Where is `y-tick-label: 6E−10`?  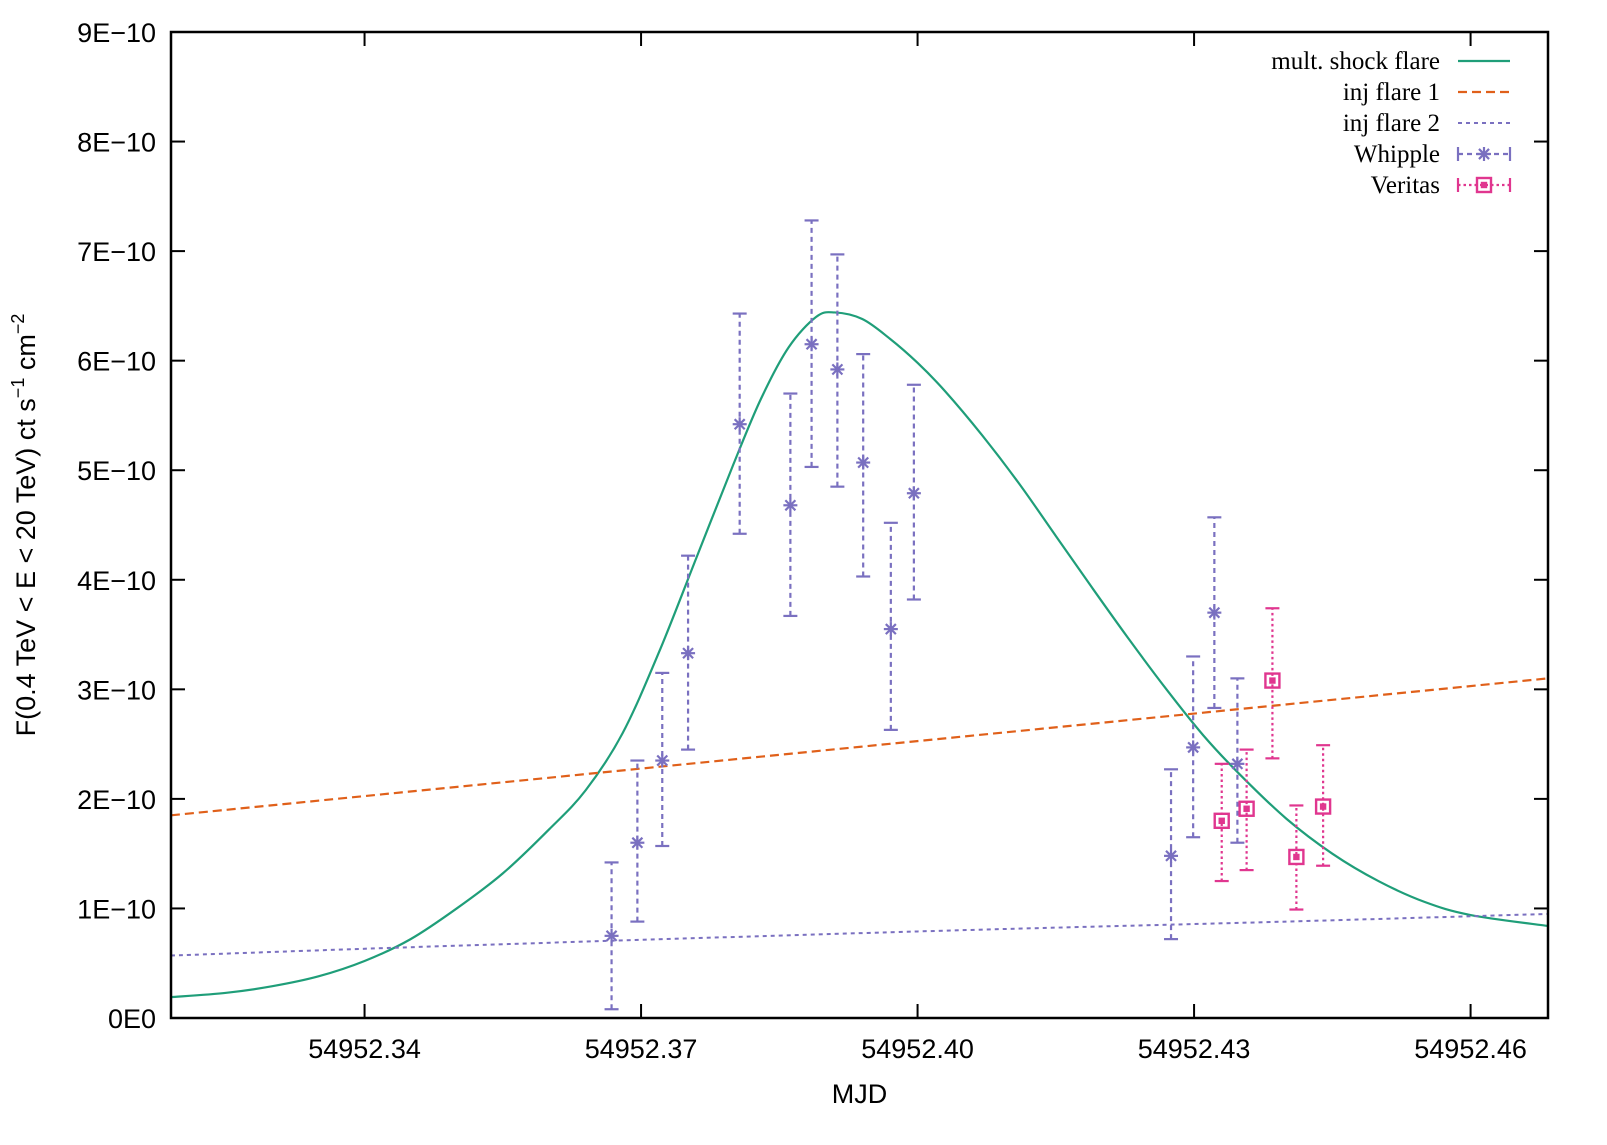 y-tick-label: 6E−10 is located at coordinates (116, 362).